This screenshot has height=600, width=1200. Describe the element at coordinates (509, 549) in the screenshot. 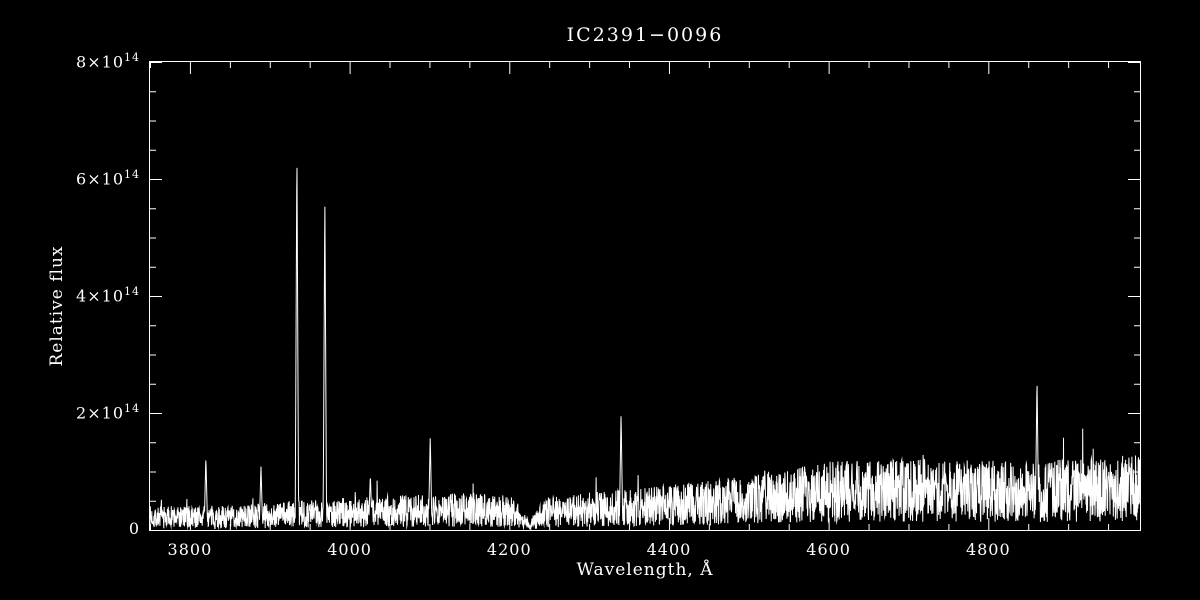

I see `x-tick-label: 4200` at that location.